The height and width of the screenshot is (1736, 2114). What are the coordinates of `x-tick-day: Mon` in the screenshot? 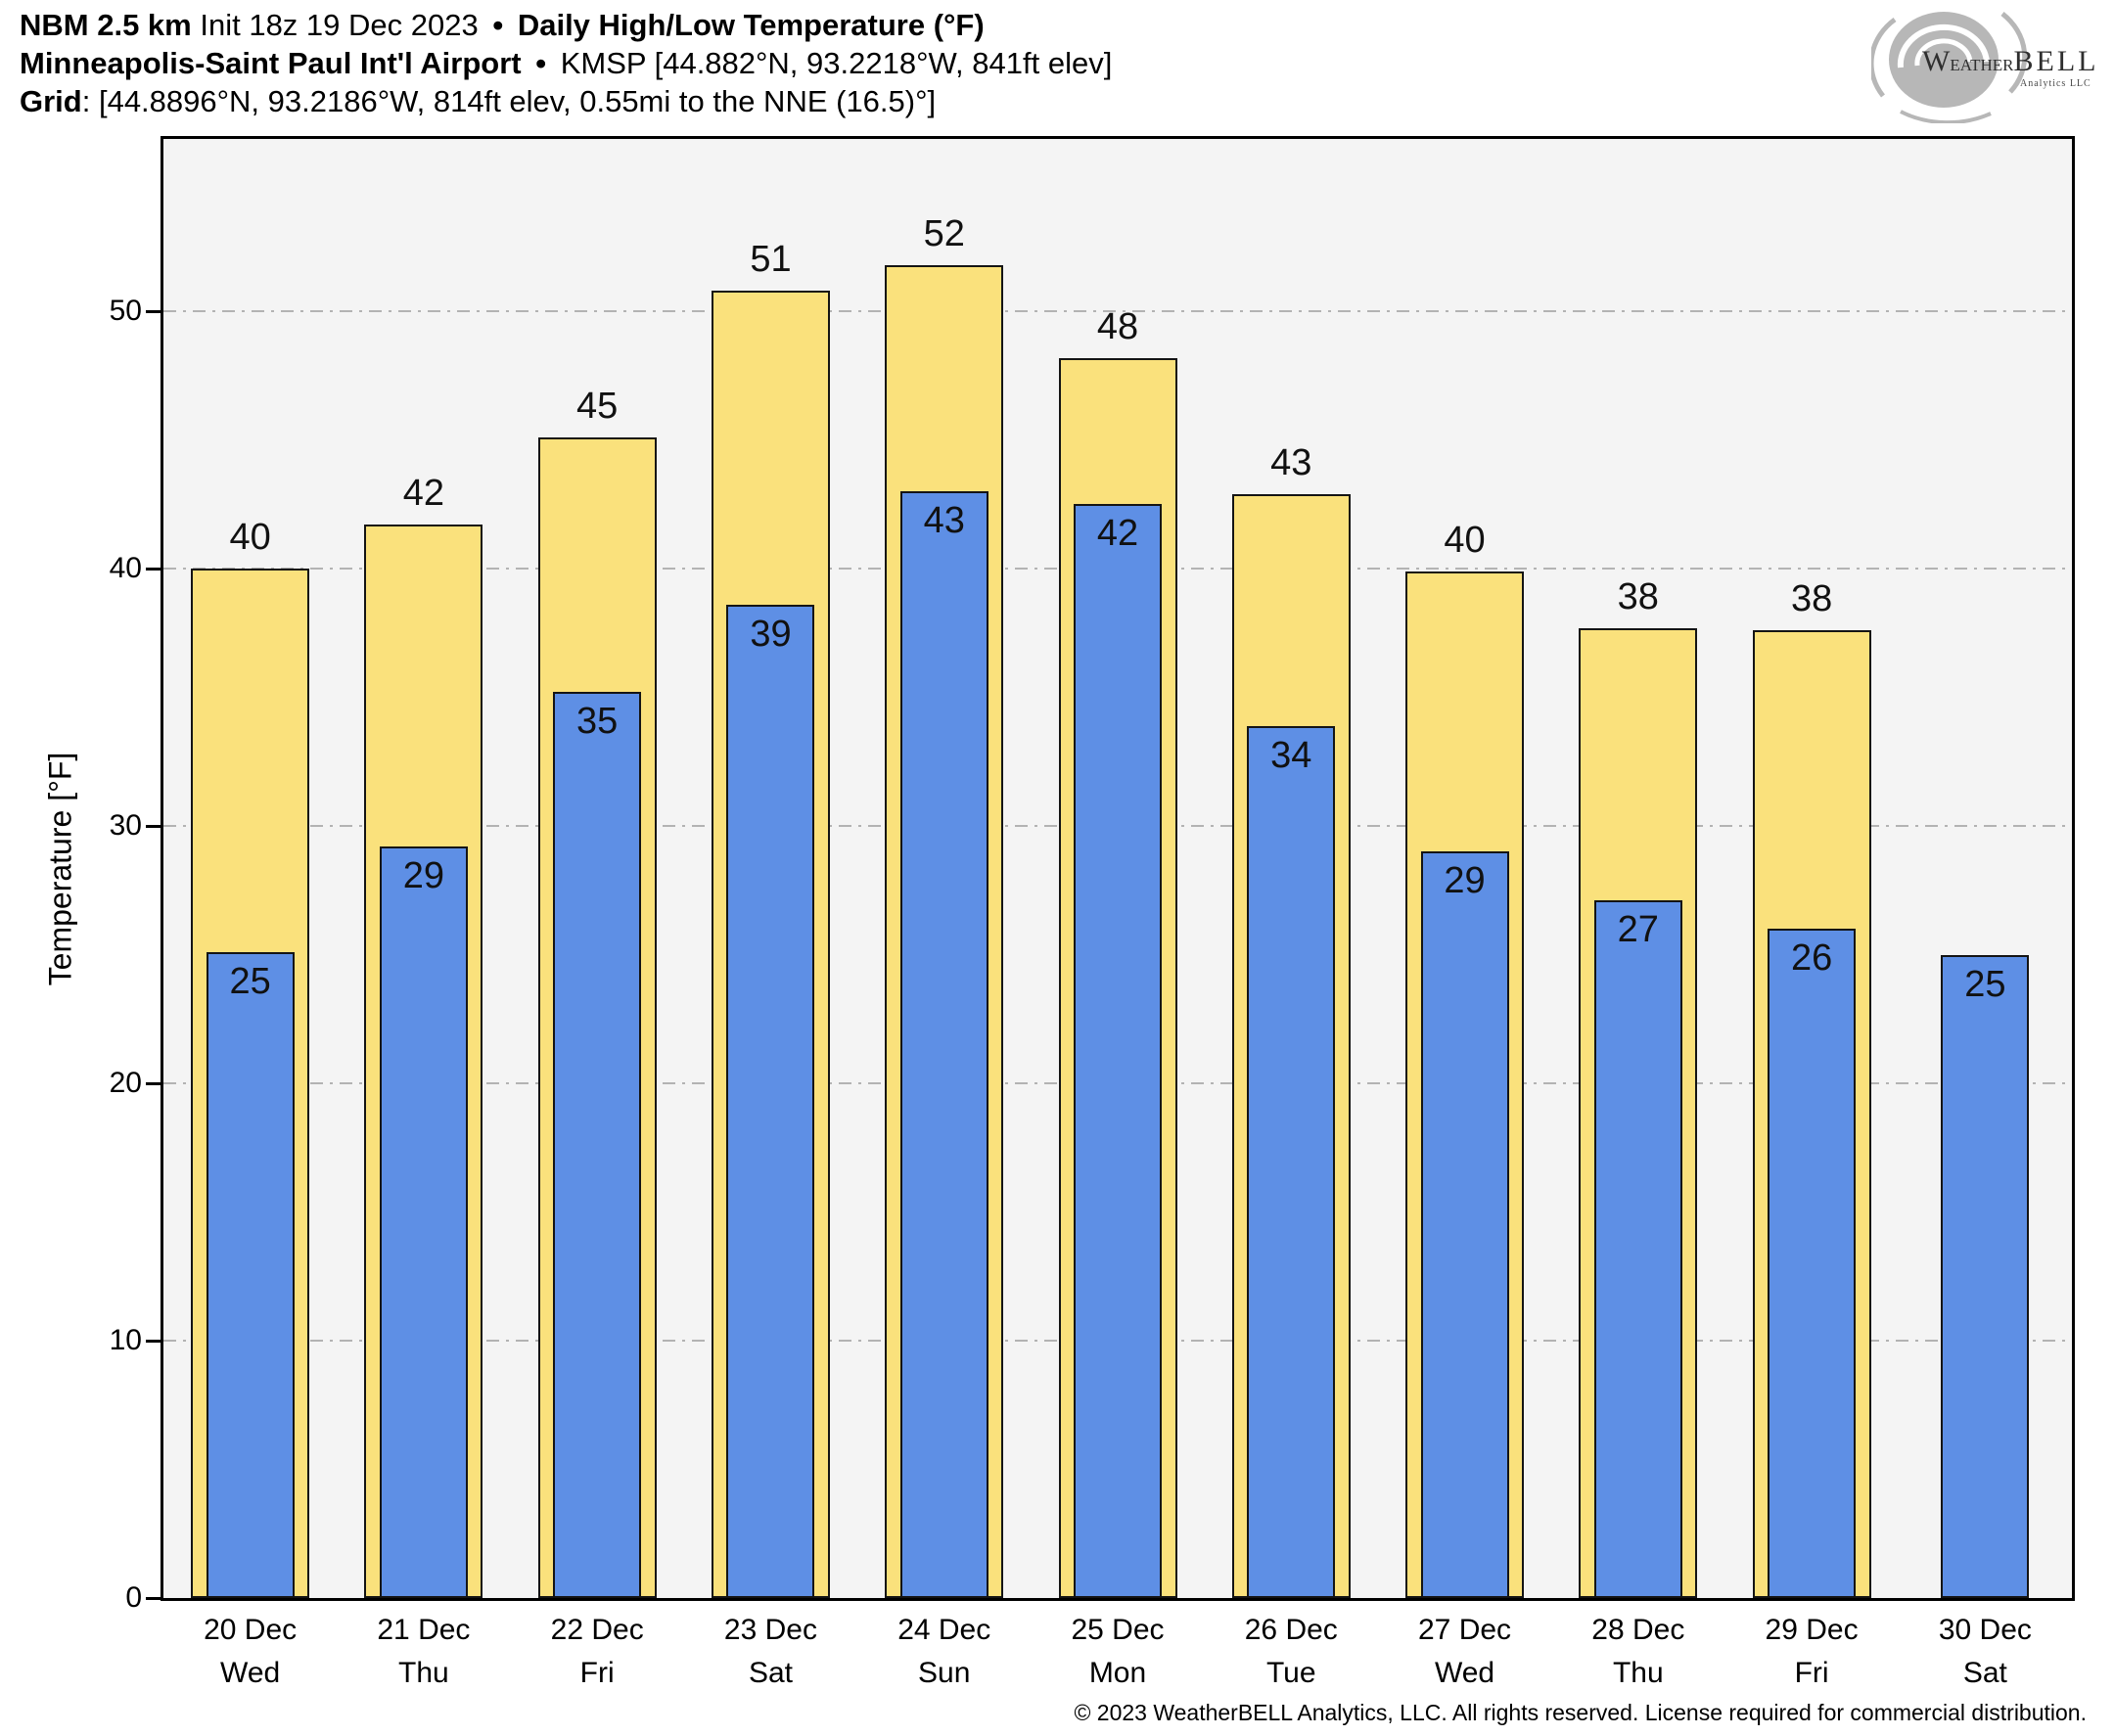 It's located at (1117, 1673).